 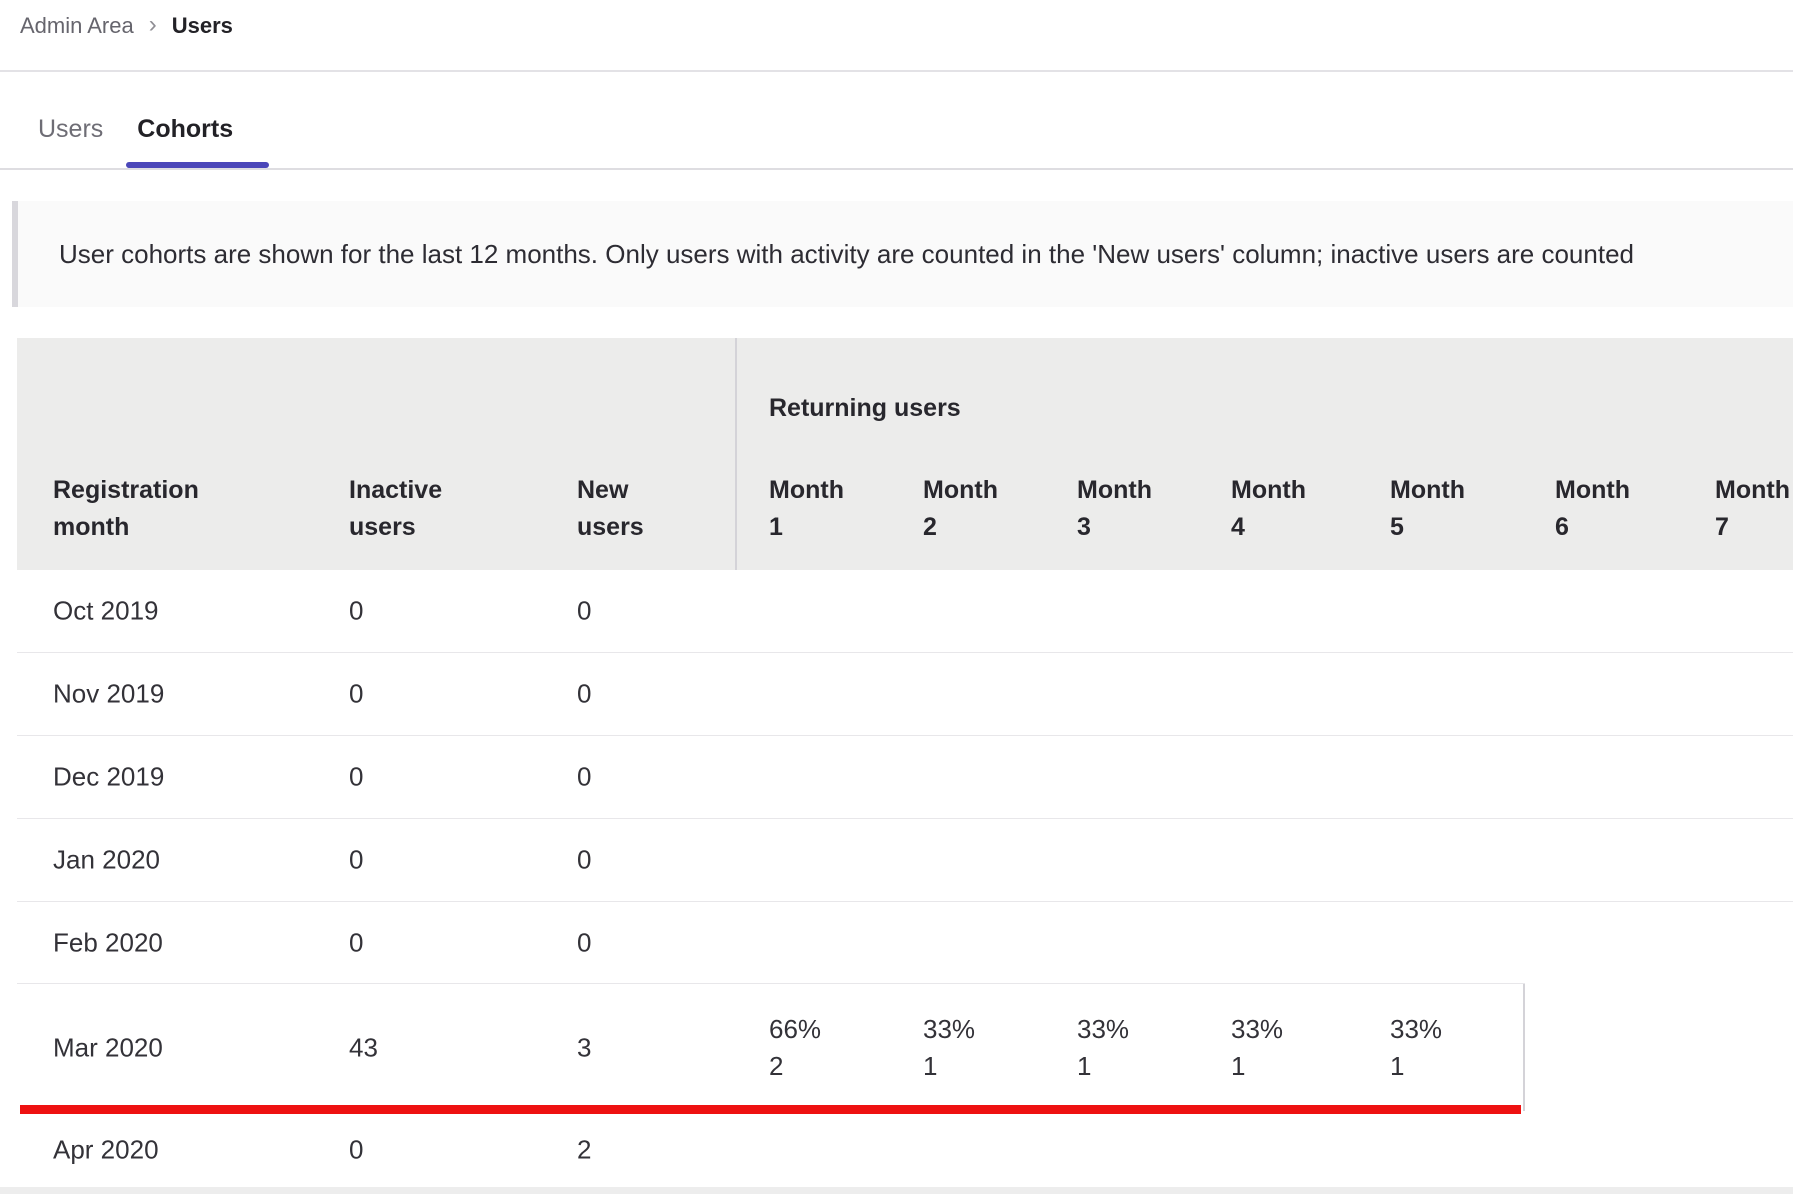 What do you see at coordinates (960, 509) in the screenshot?
I see `column-header-month-2: Month 2` at bounding box center [960, 509].